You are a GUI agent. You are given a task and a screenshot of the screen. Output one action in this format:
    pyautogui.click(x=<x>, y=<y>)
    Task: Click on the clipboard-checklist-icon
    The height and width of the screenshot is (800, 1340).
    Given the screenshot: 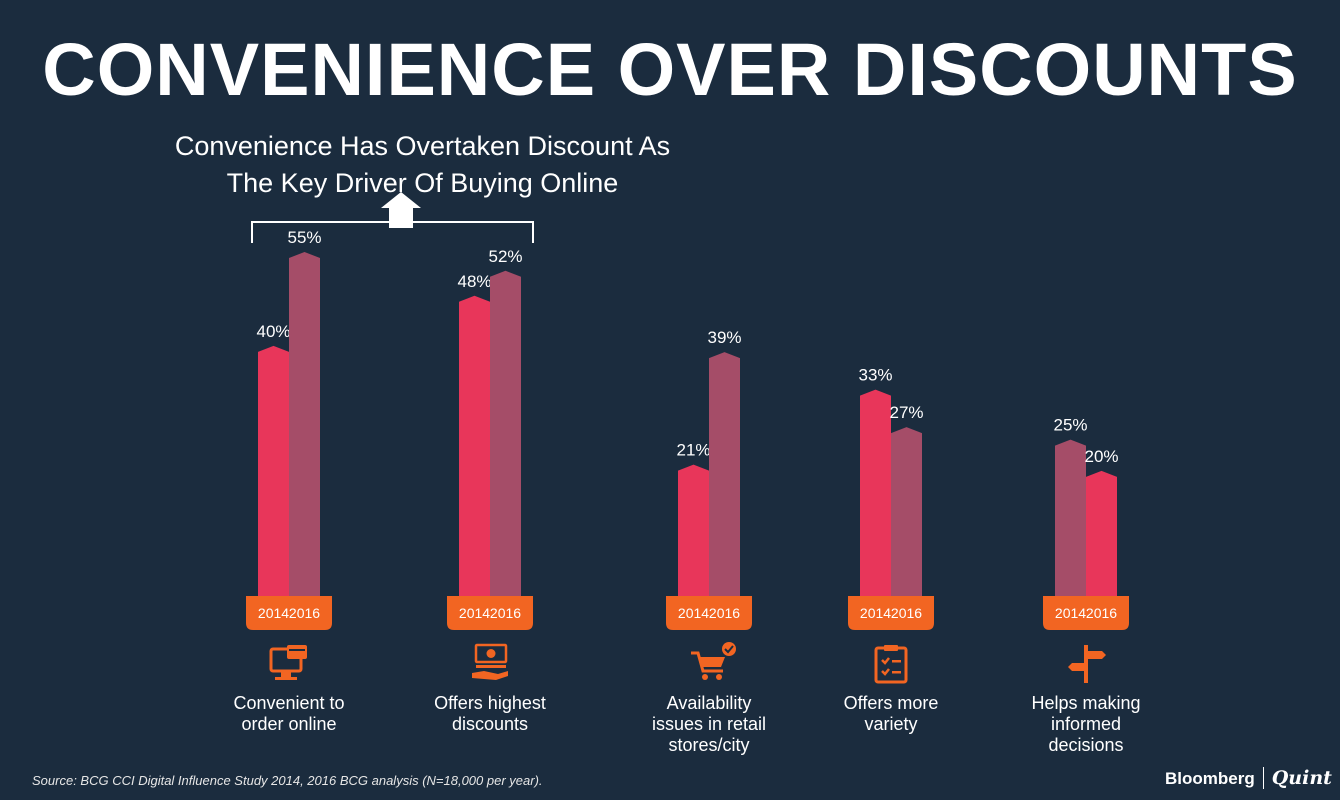 What is the action you would take?
    pyautogui.click(x=891, y=664)
    